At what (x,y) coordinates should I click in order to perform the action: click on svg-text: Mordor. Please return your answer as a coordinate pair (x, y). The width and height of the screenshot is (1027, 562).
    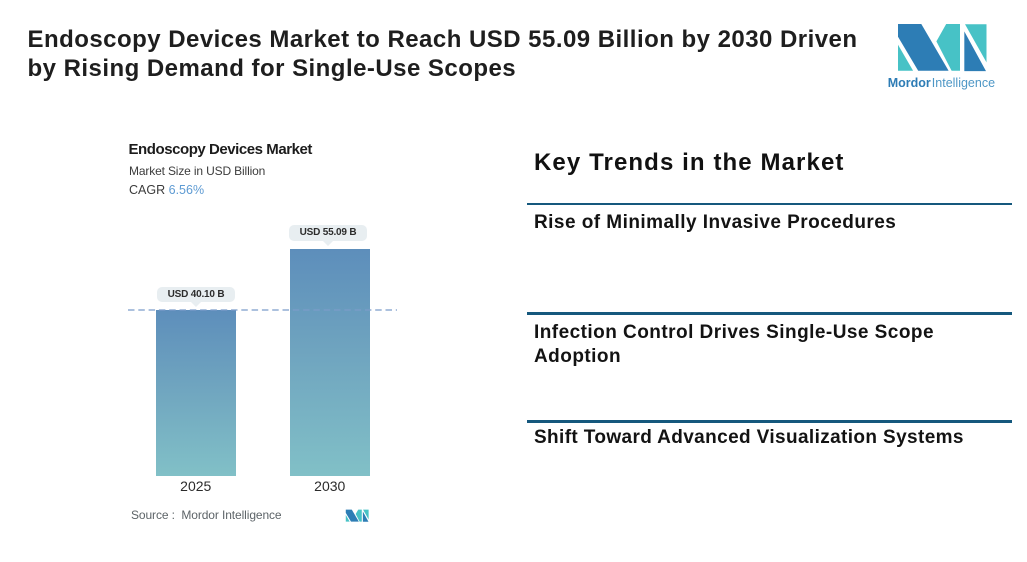
    Looking at the image, I should click on (909, 83).